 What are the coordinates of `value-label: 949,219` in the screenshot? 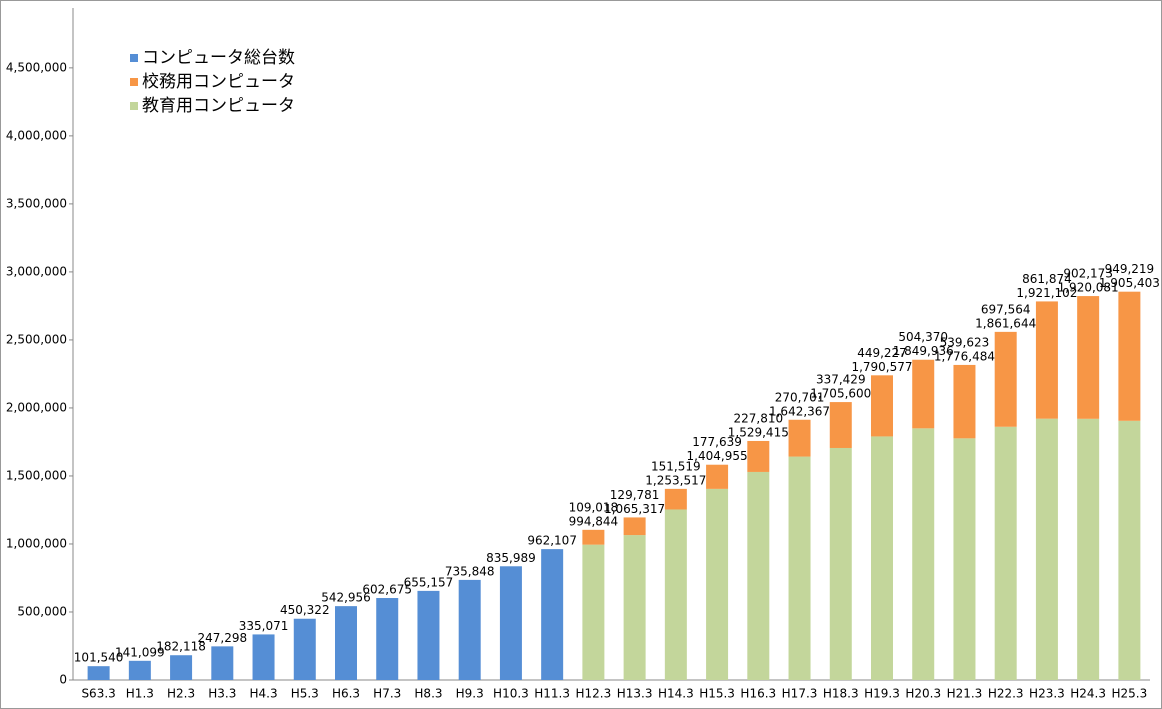 It's located at (1130, 269).